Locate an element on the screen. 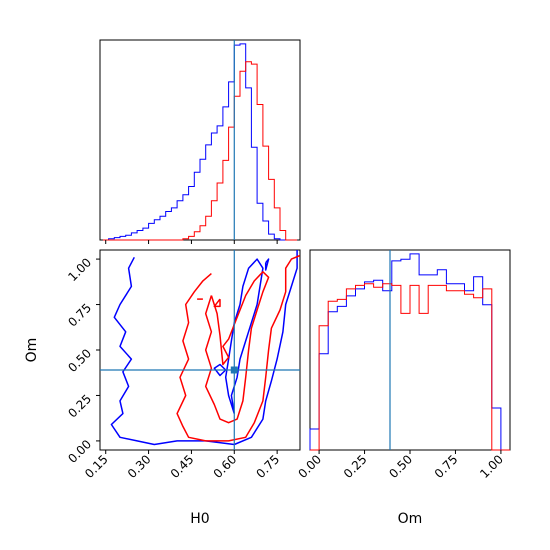  x-axis-label-h0: H0 is located at coordinates (199, 519).